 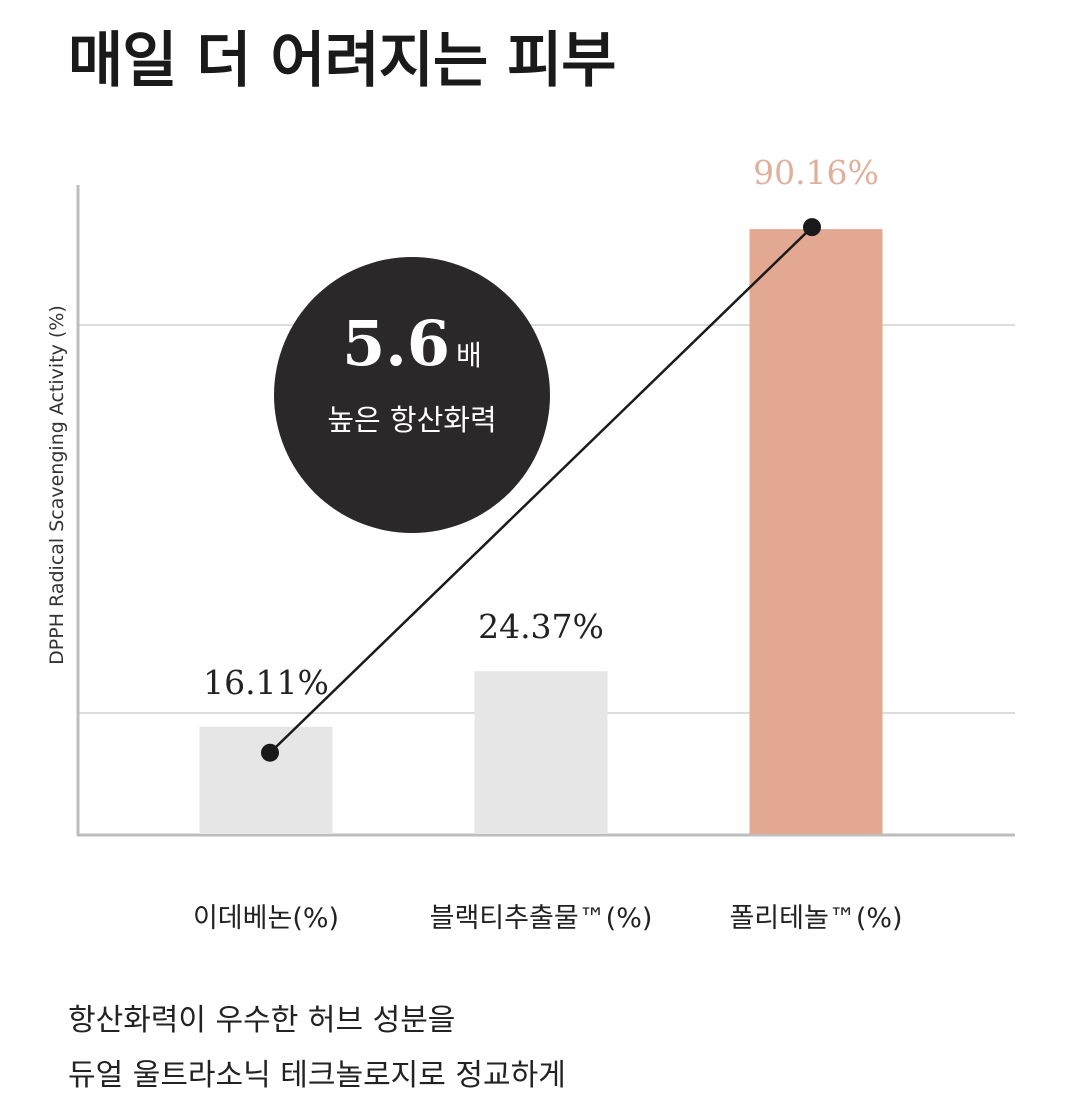 What do you see at coordinates (816, 918) in the screenshot?
I see `x-tick-label: 폴리테놀™(%)` at bounding box center [816, 918].